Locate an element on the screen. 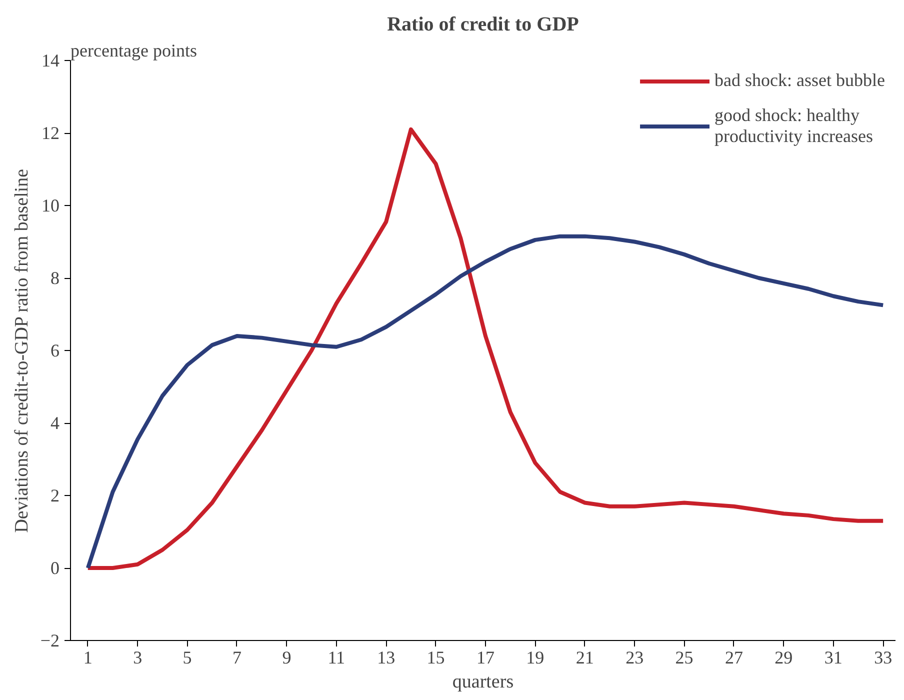 This screenshot has height=700, width=904. text: percentage points is located at coordinates (133, 50).